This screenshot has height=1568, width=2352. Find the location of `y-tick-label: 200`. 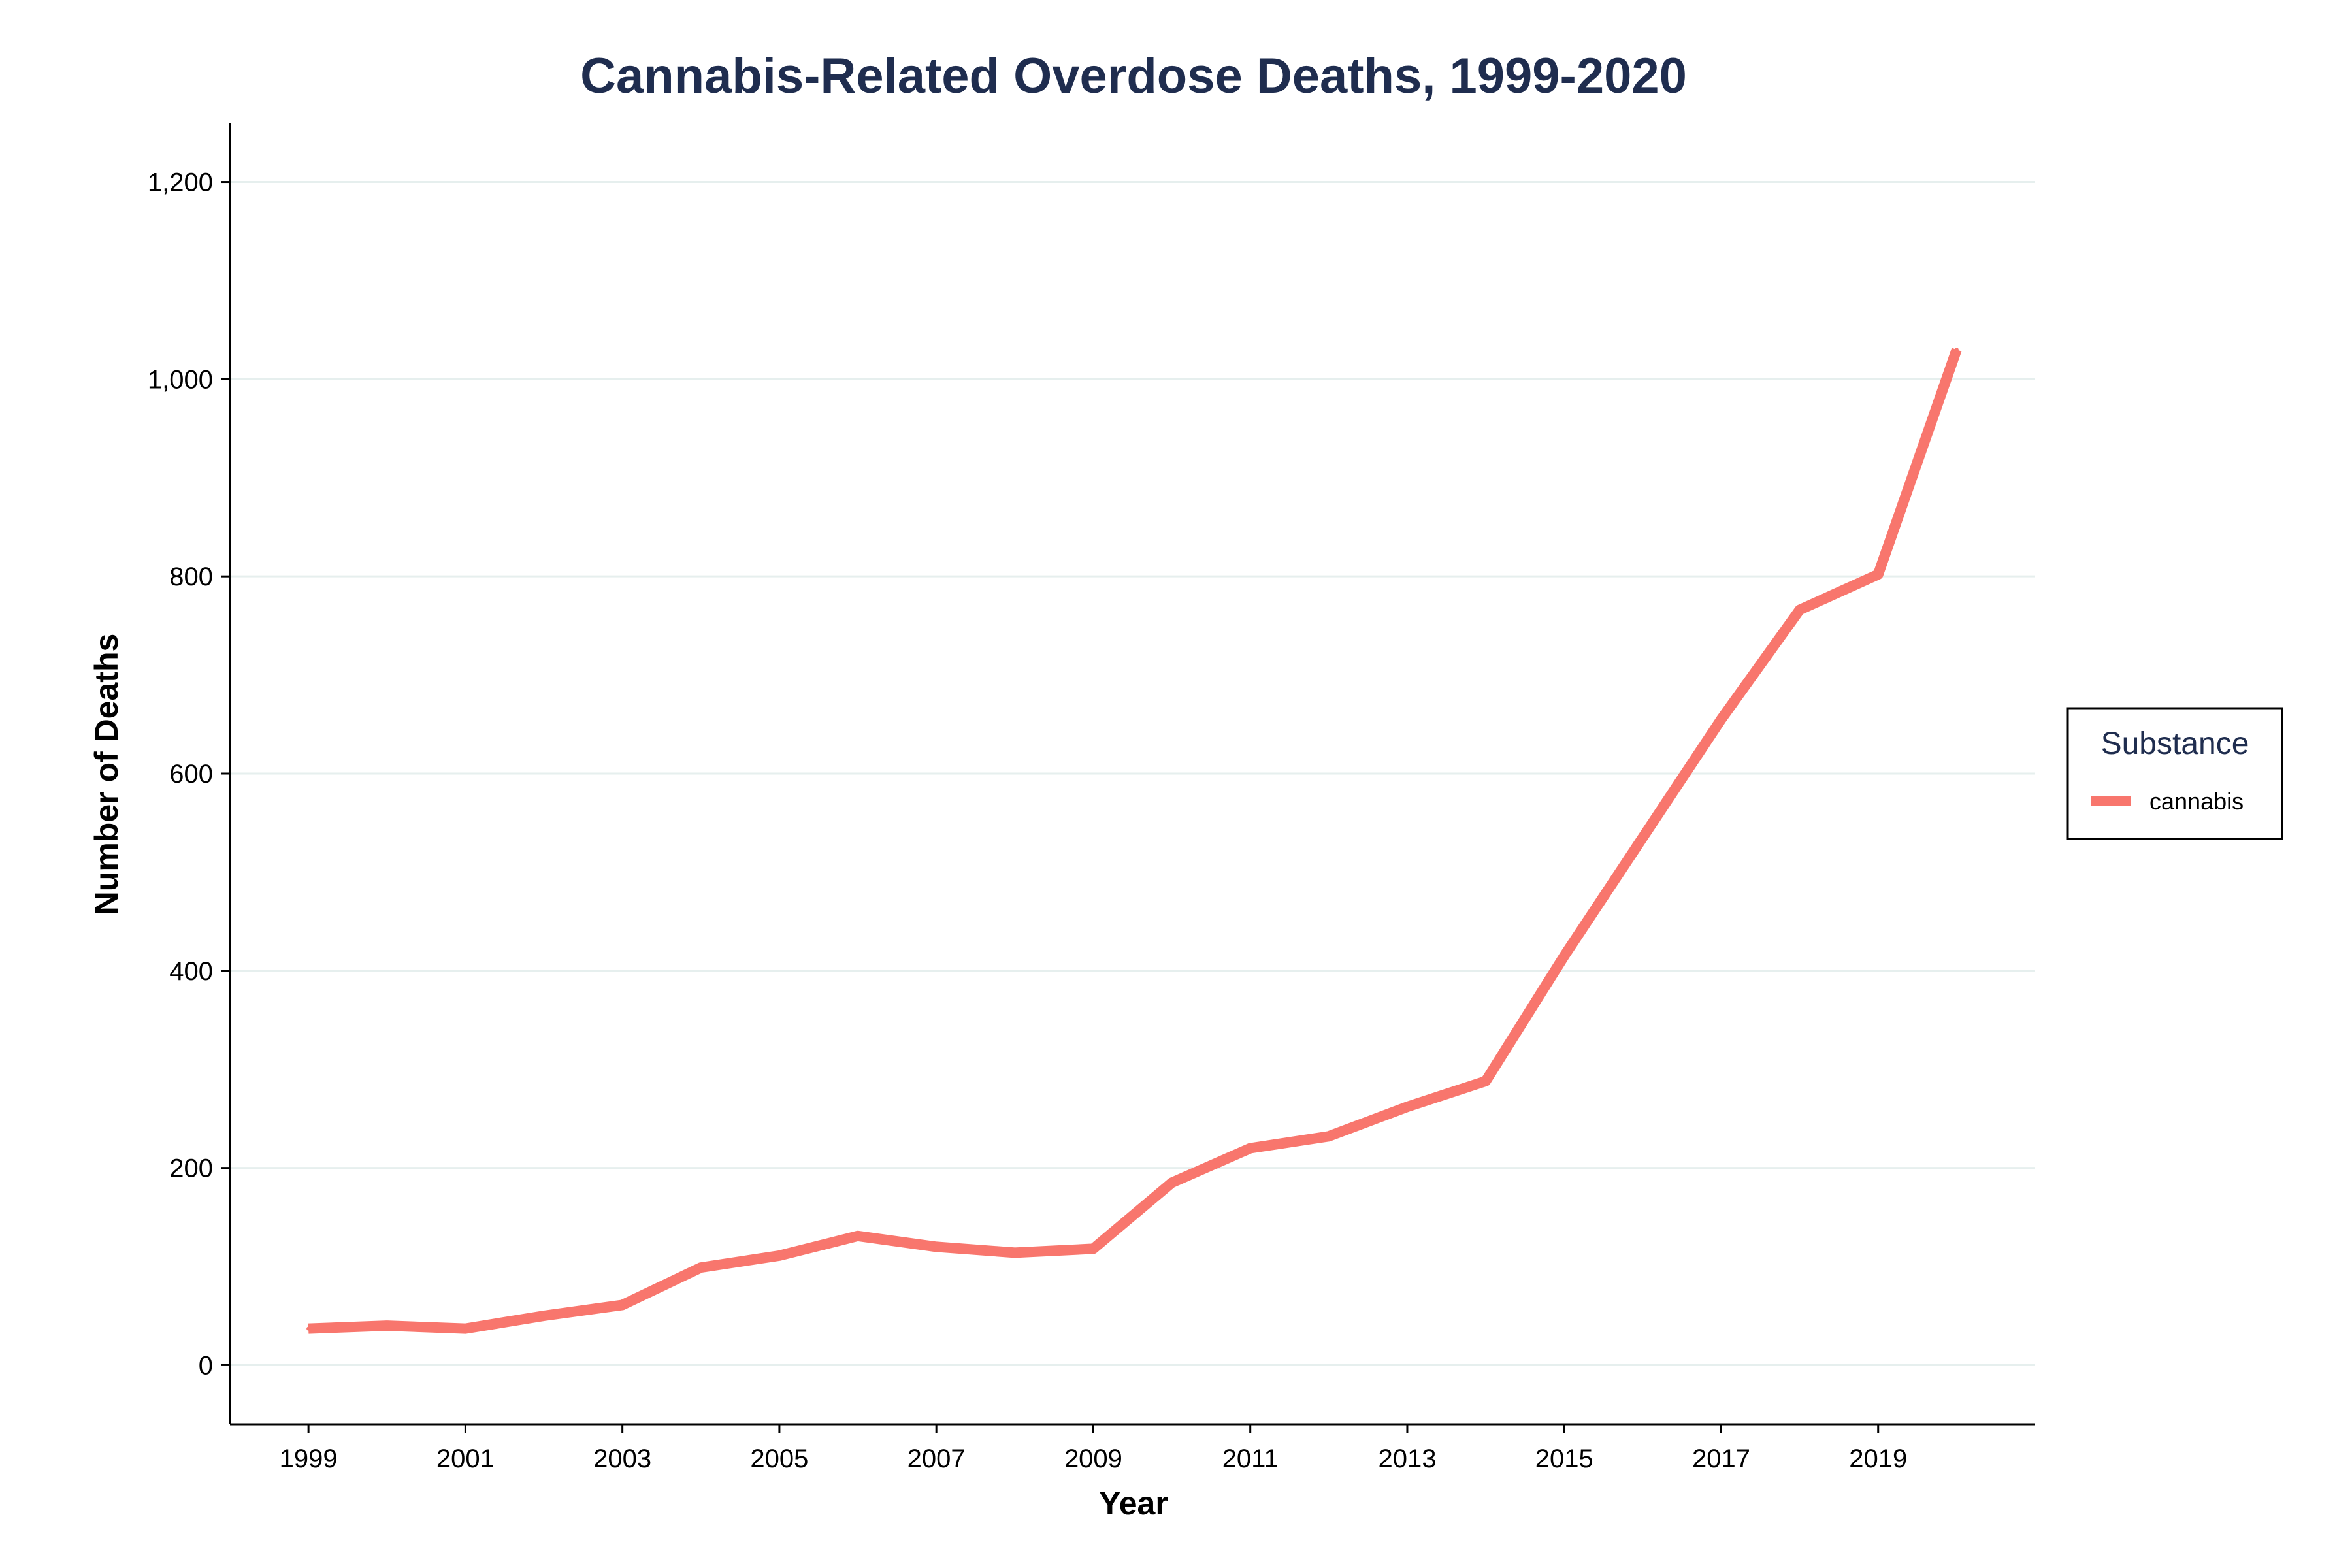

y-tick-label: 200 is located at coordinates (191, 1168).